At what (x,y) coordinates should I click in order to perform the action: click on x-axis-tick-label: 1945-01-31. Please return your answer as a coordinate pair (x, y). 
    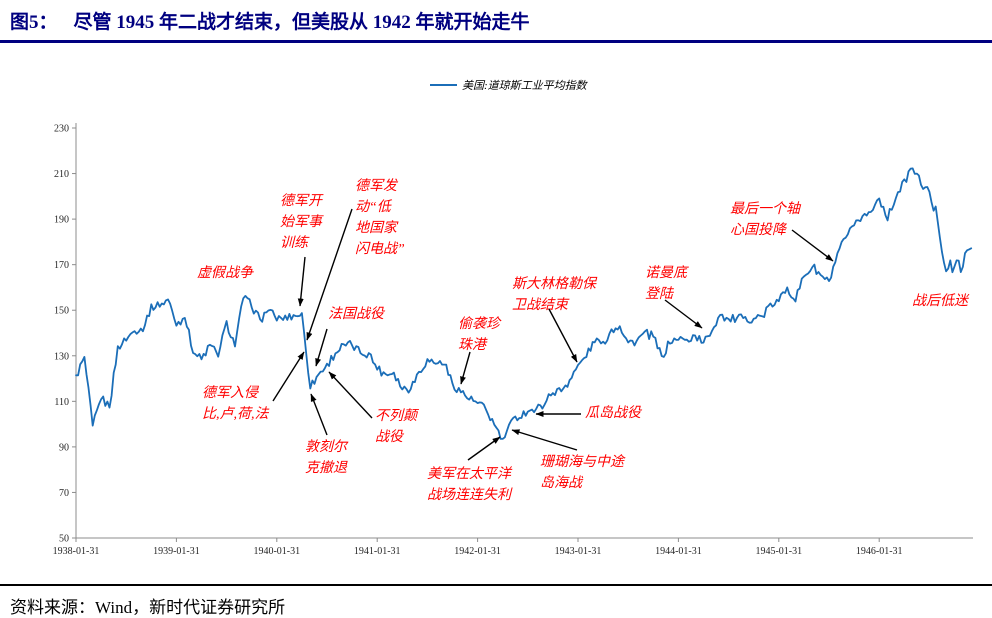
    Looking at the image, I should click on (778, 551).